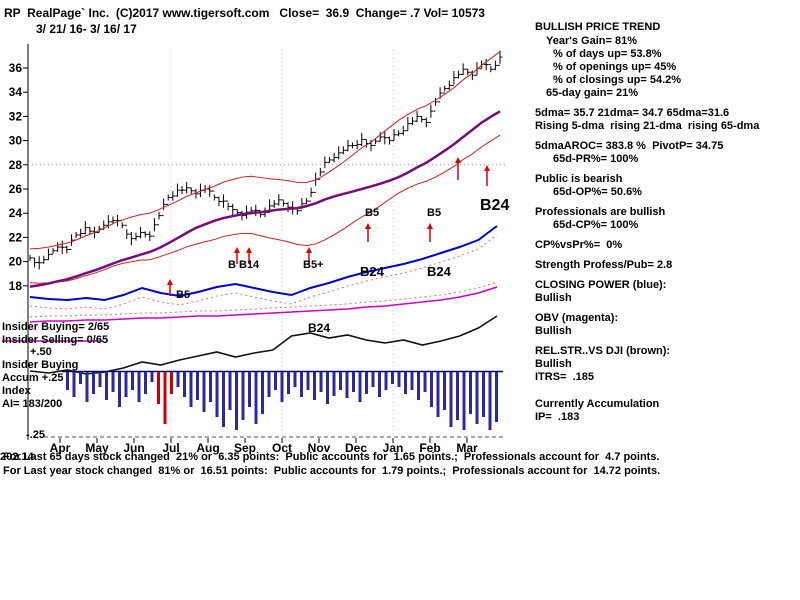 This screenshot has width=800, height=600. I want to click on y-axis-label: 32, so click(16, 116).